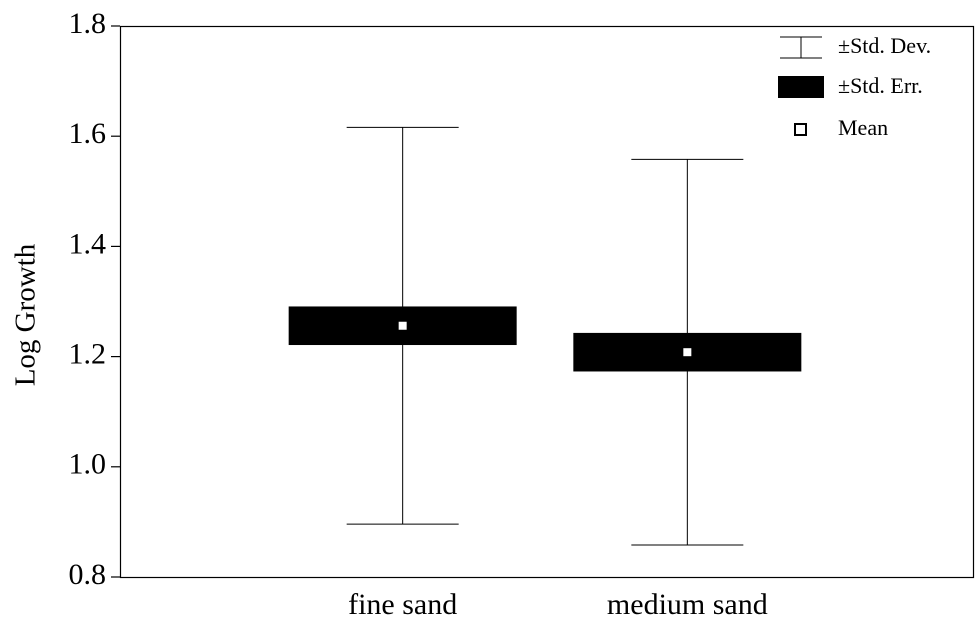  What do you see at coordinates (88, 243) in the screenshot?
I see `y-tick-label: 1.4` at bounding box center [88, 243].